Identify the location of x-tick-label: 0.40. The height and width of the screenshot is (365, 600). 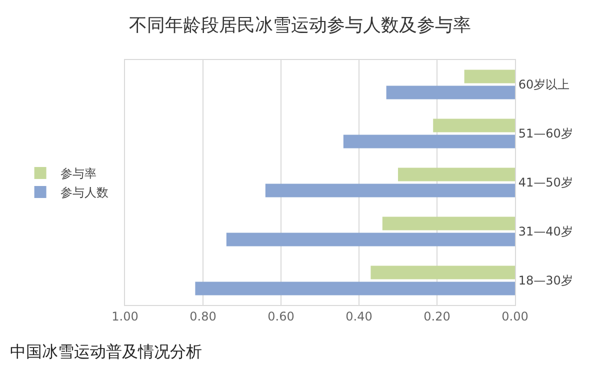
(359, 316).